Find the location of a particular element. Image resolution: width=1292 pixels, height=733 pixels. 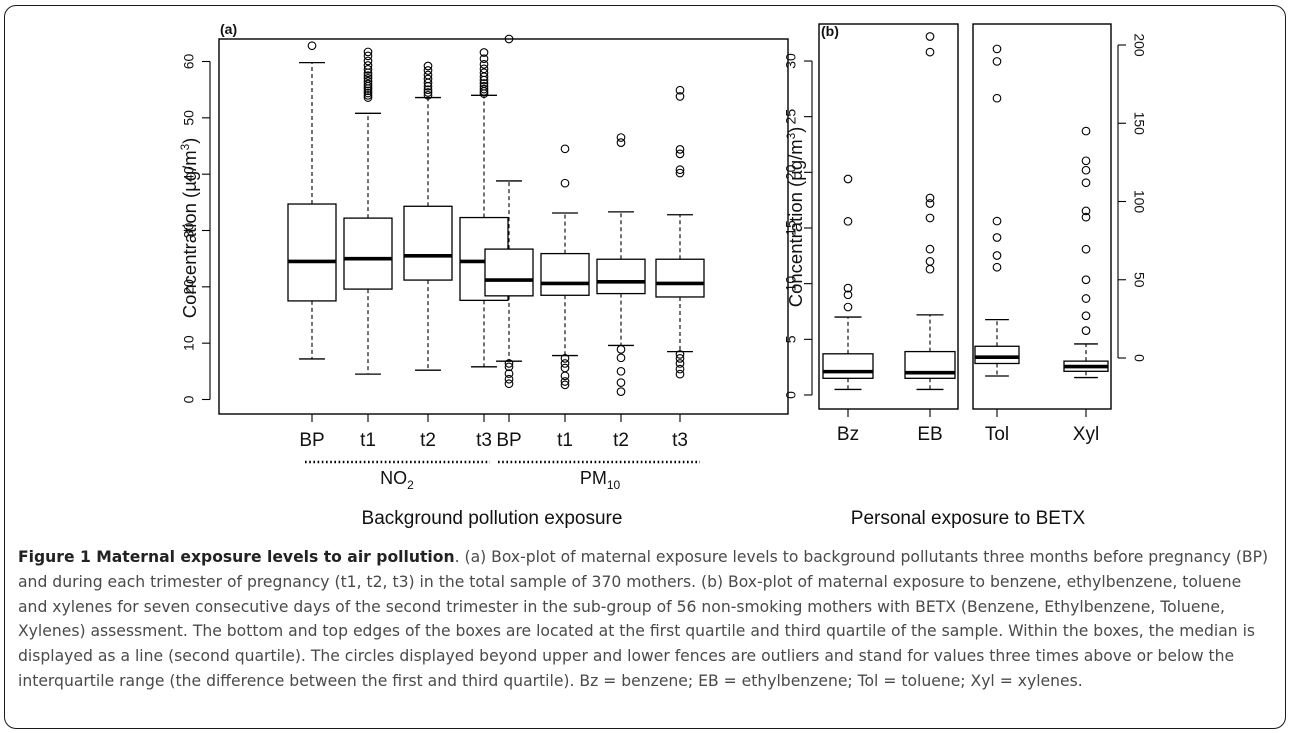

panel-a-box-pm10-t1-iqr-box is located at coordinates (565, 274).